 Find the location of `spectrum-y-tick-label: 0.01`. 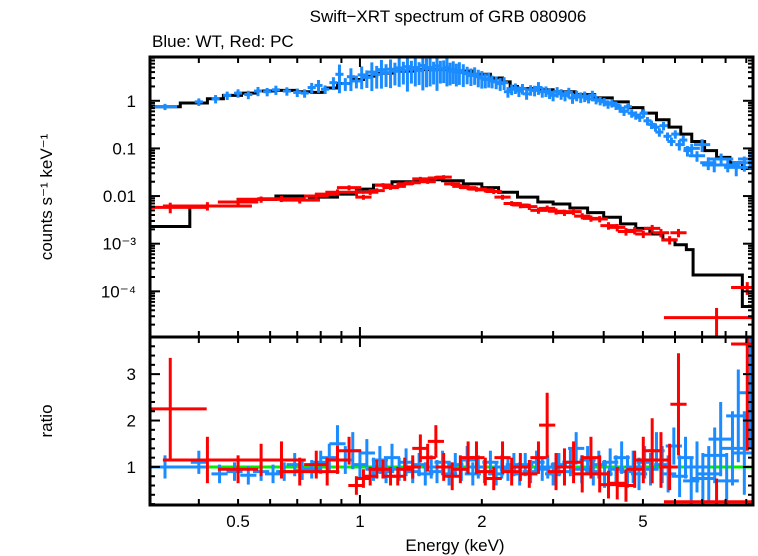

spectrum-y-tick-label: 0.01 is located at coordinates (119, 196).